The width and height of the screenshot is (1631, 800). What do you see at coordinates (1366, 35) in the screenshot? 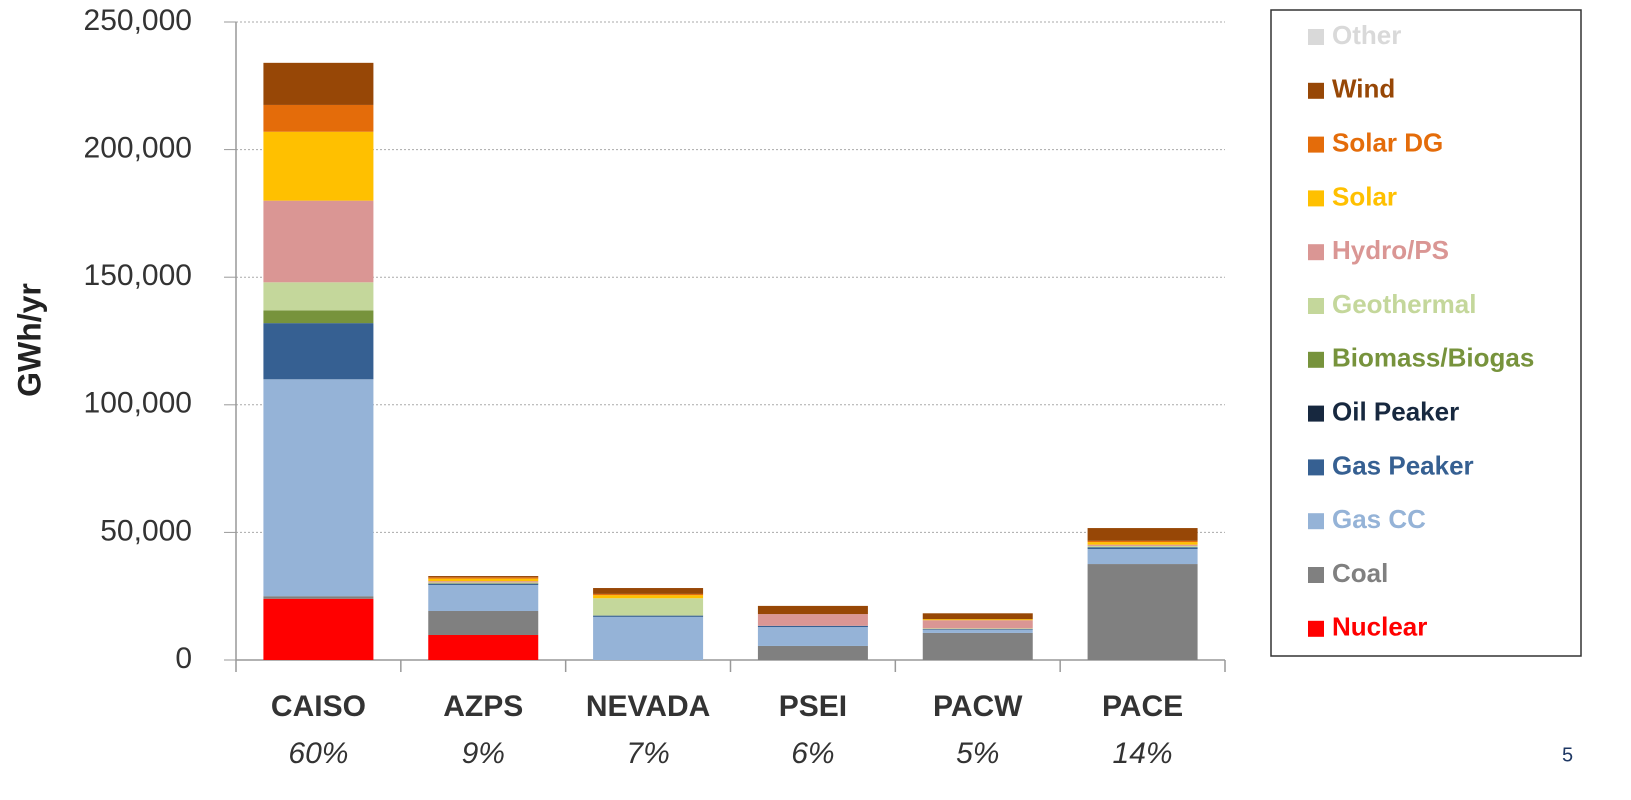
I see `legend-label: Other` at bounding box center [1366, 35].